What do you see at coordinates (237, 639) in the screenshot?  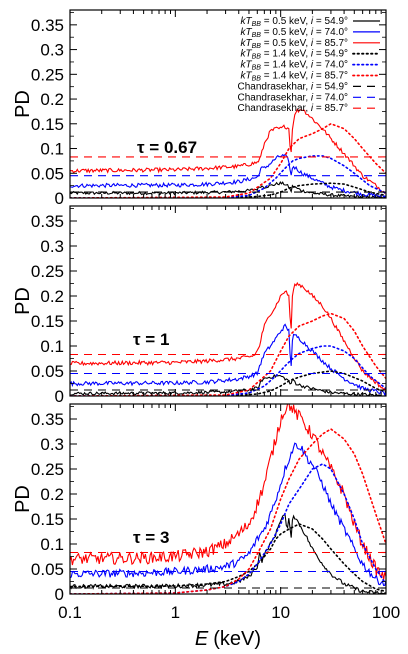 I see `x-axis-label-unit: (keV)` at bounding box center [237, 639].